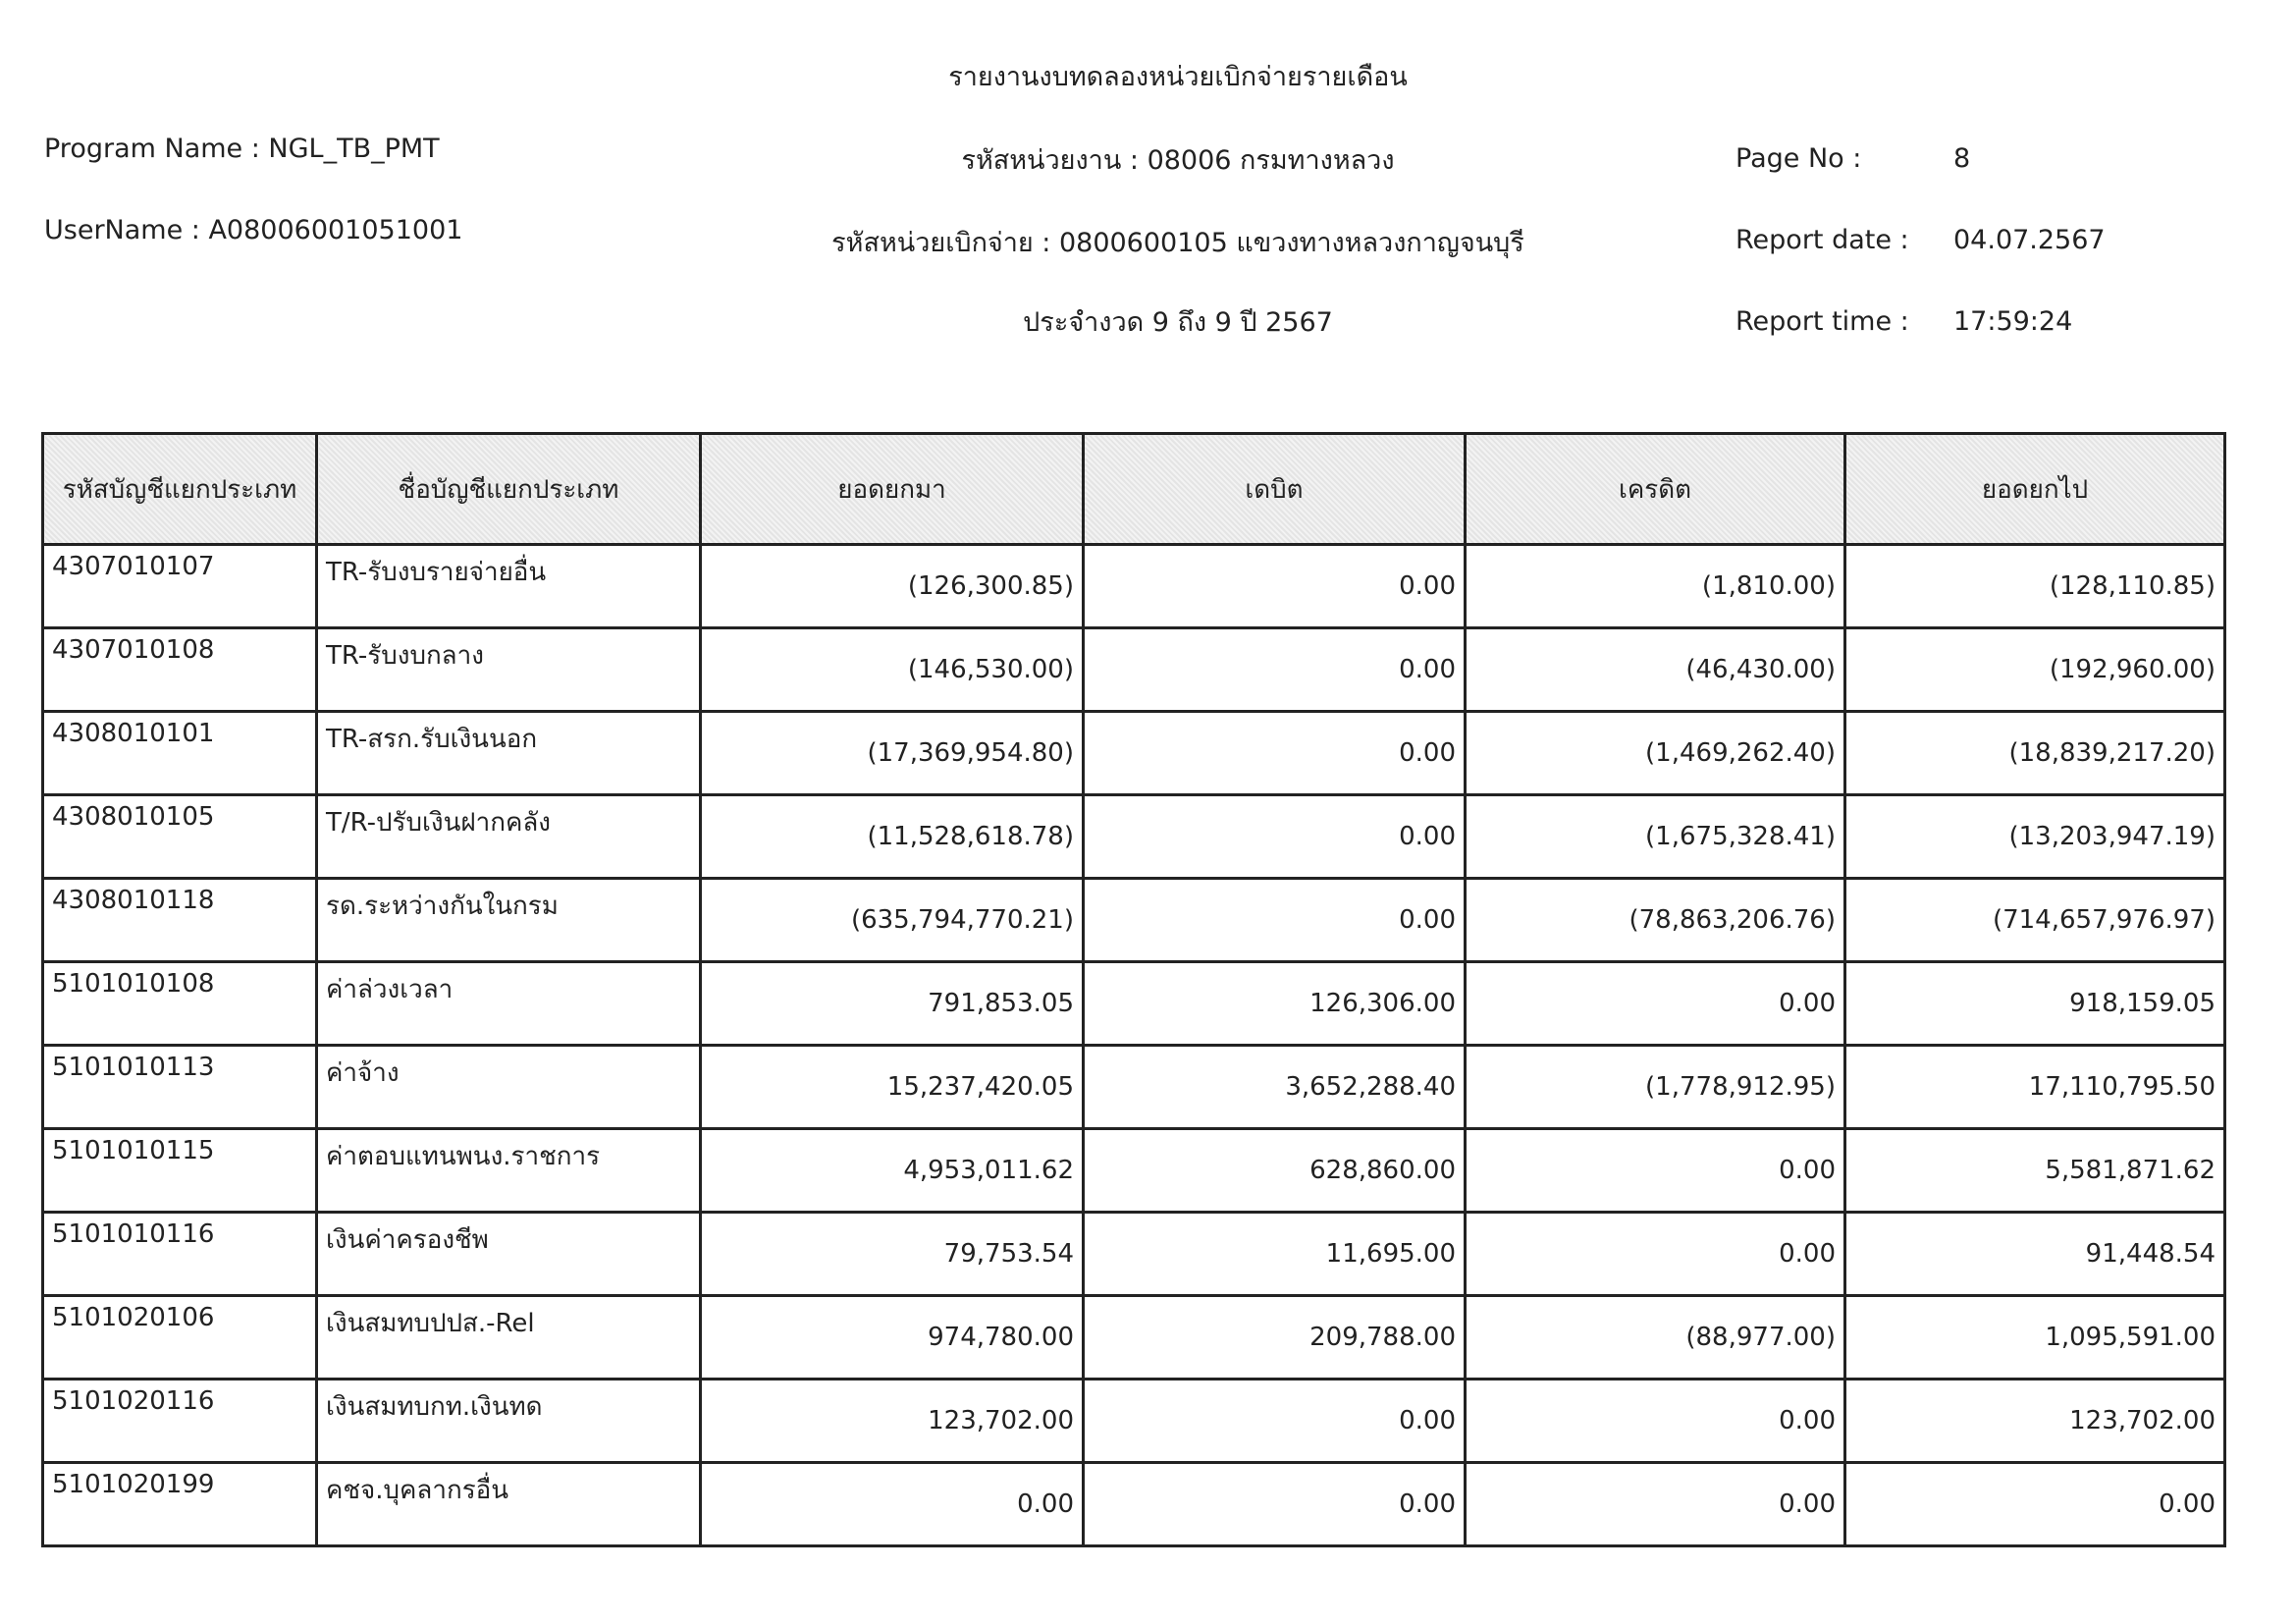  I want to click on cell-amount: (1,810.00), so click(1655, 586).